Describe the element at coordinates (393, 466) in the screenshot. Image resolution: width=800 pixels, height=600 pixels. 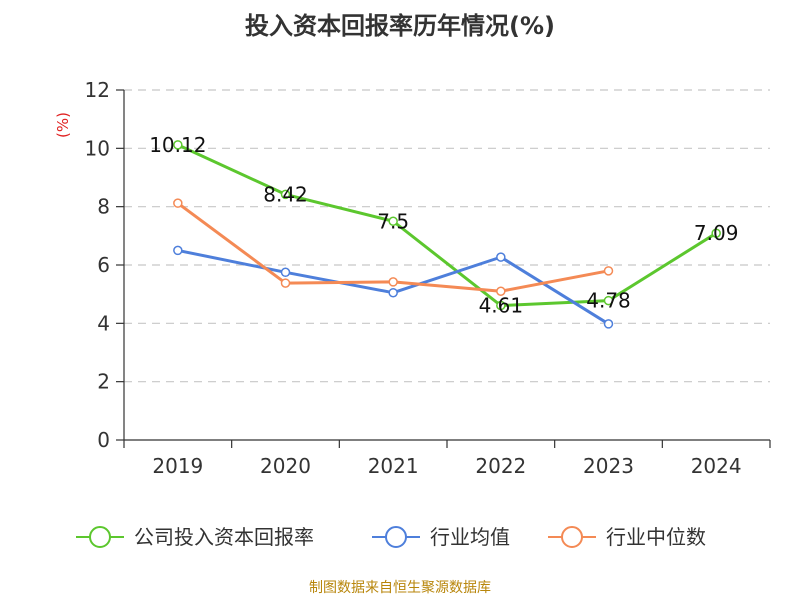
I see `x-tick-label-2021: 2021` at that location.